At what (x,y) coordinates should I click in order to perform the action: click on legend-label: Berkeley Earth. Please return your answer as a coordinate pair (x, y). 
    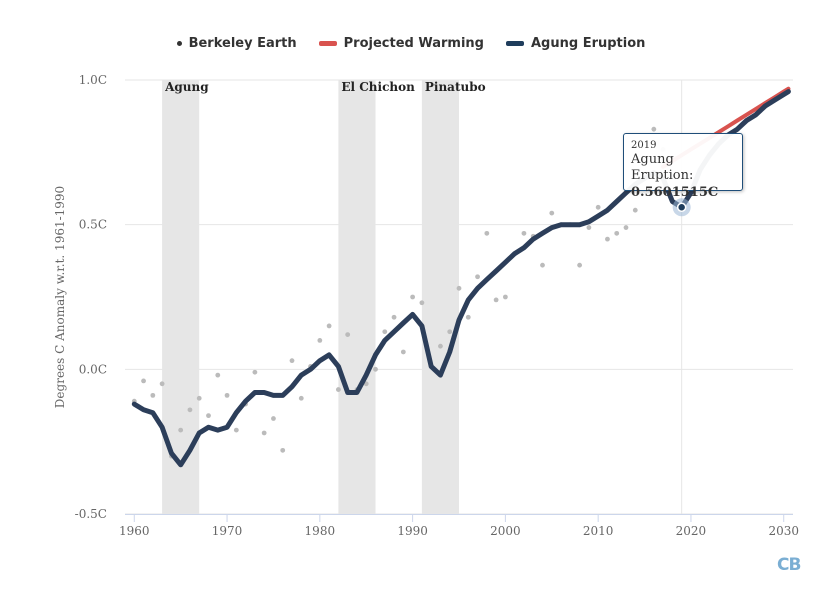
    Looking at the image, I should click on (242, 43).